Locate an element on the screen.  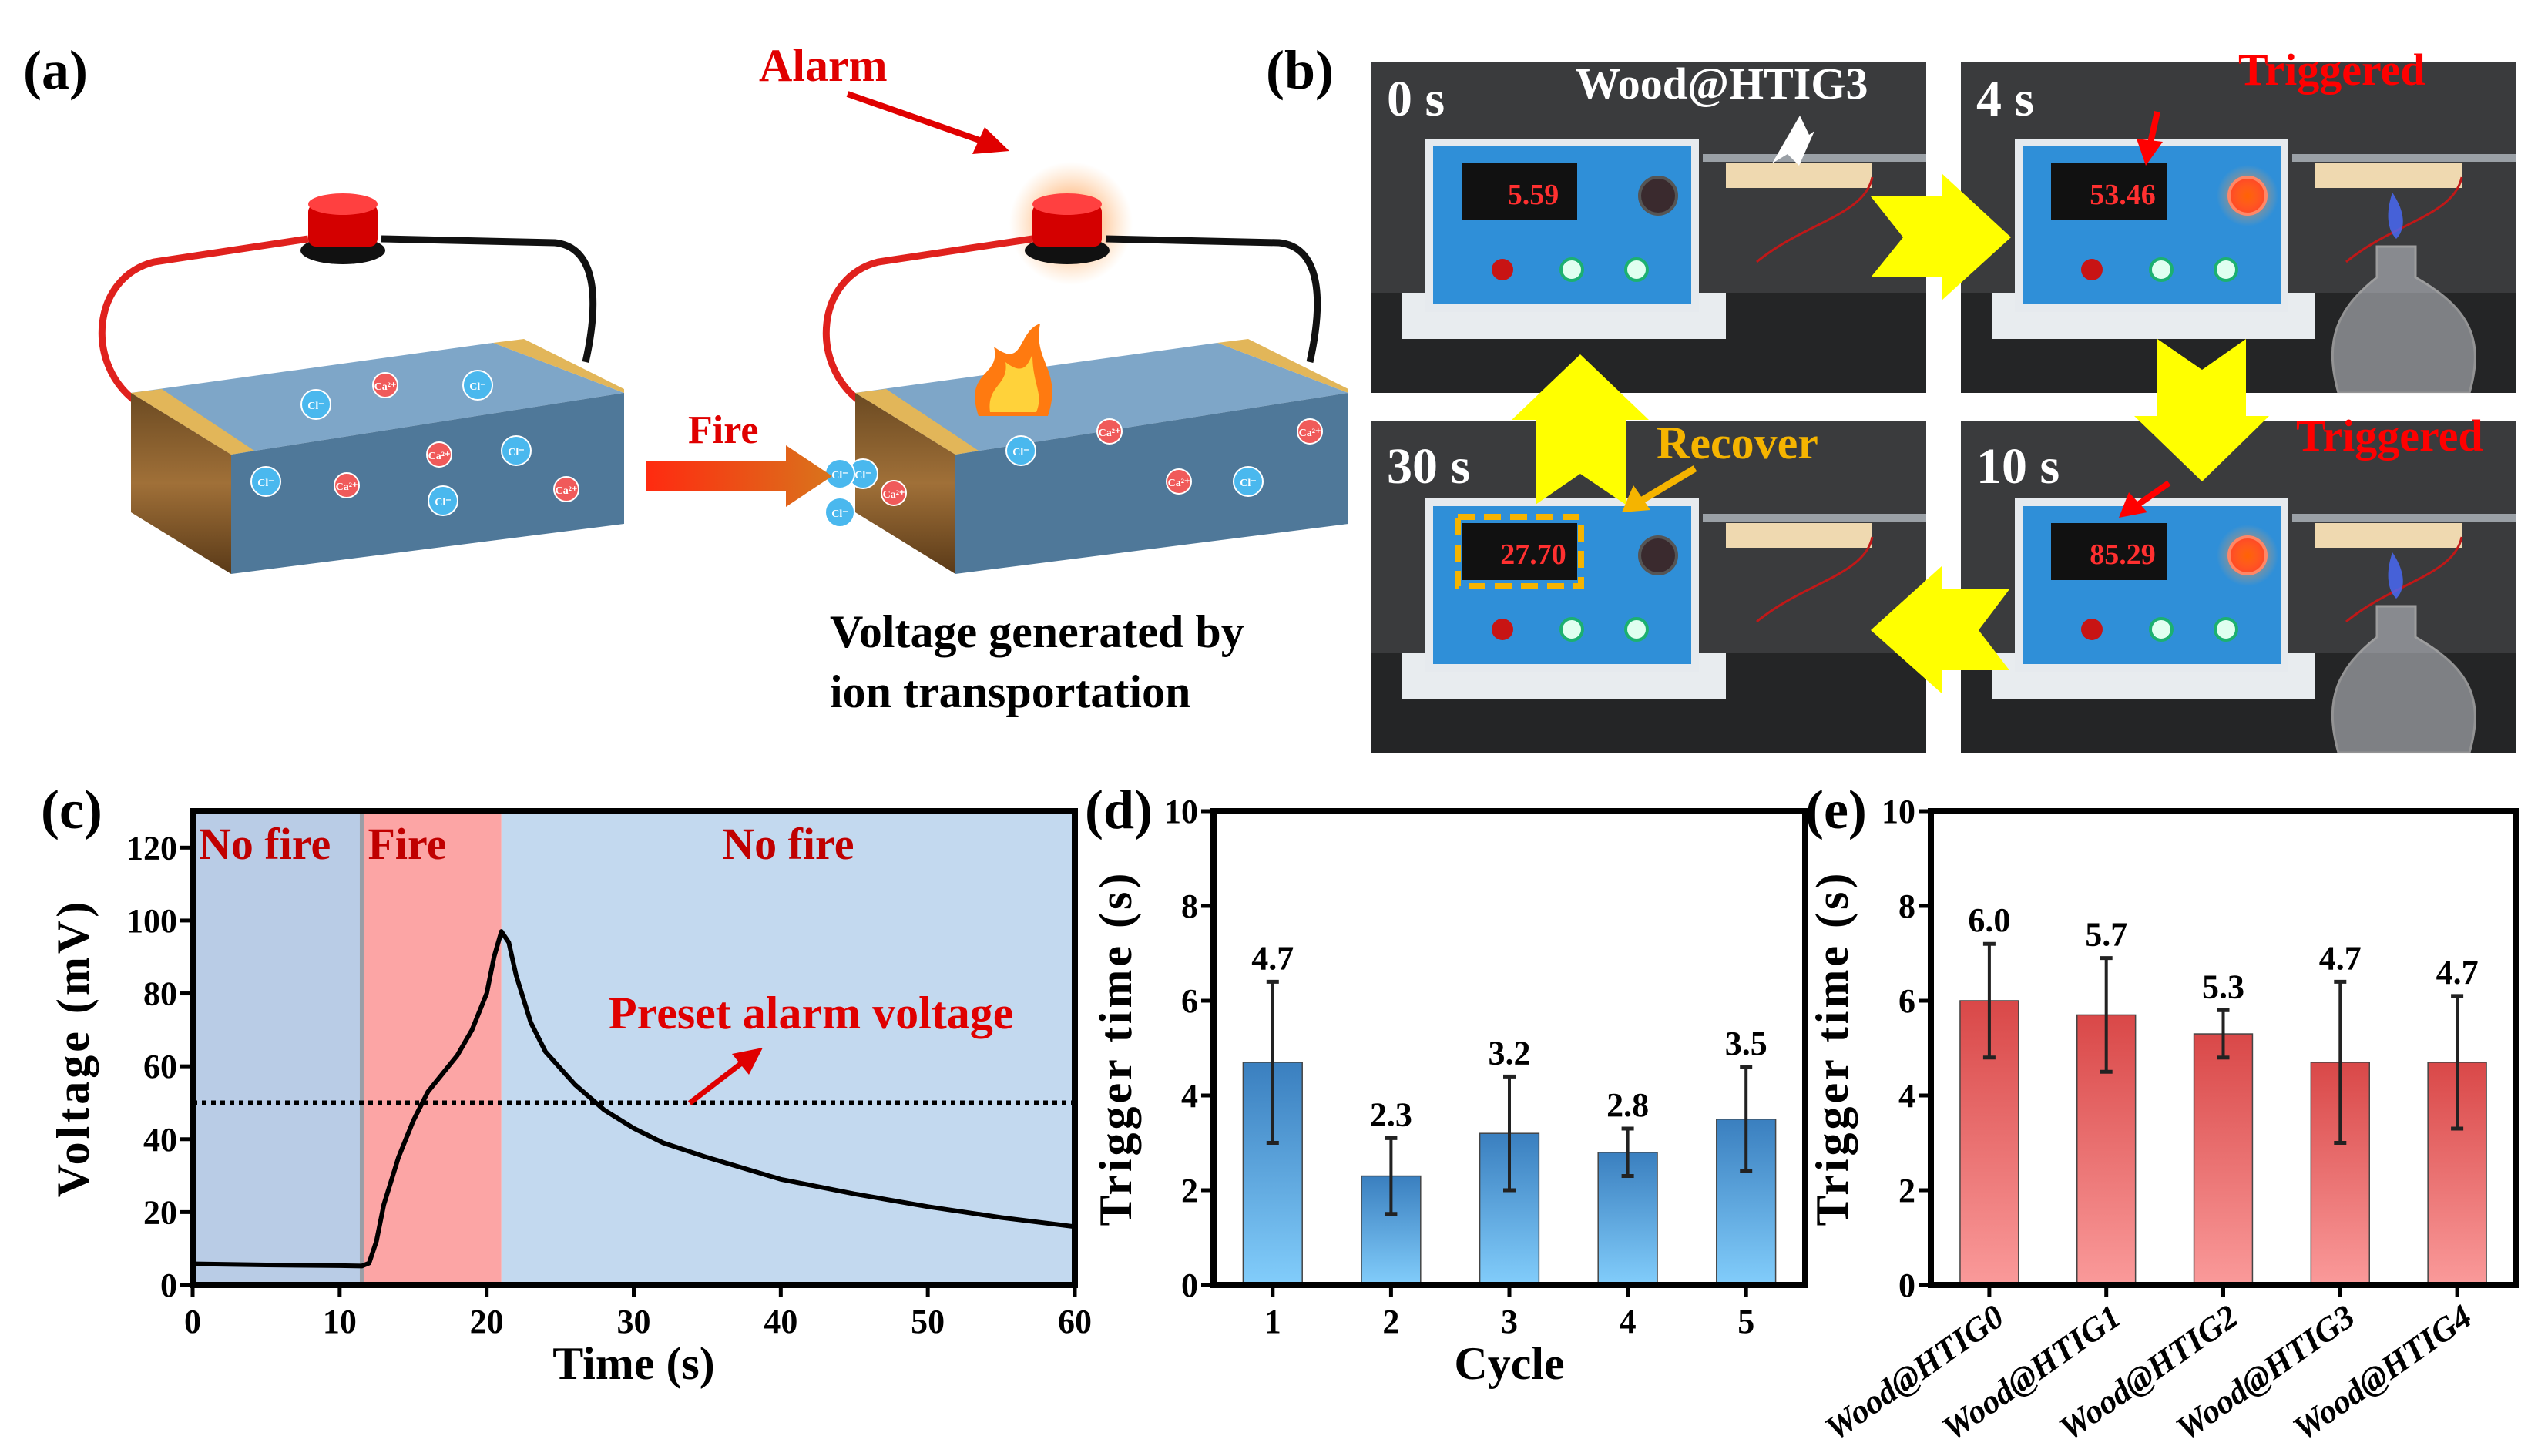
alarm-label: Alarm is located at coordinates (823, 65).